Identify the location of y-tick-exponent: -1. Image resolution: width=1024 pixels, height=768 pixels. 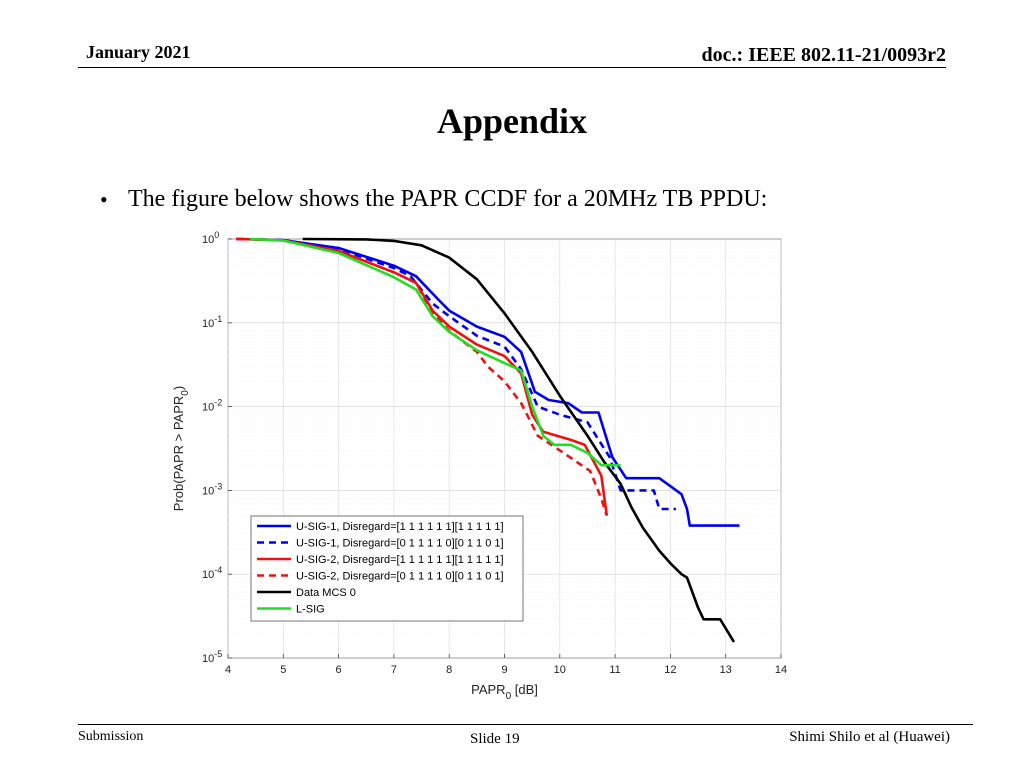
(218, 319).